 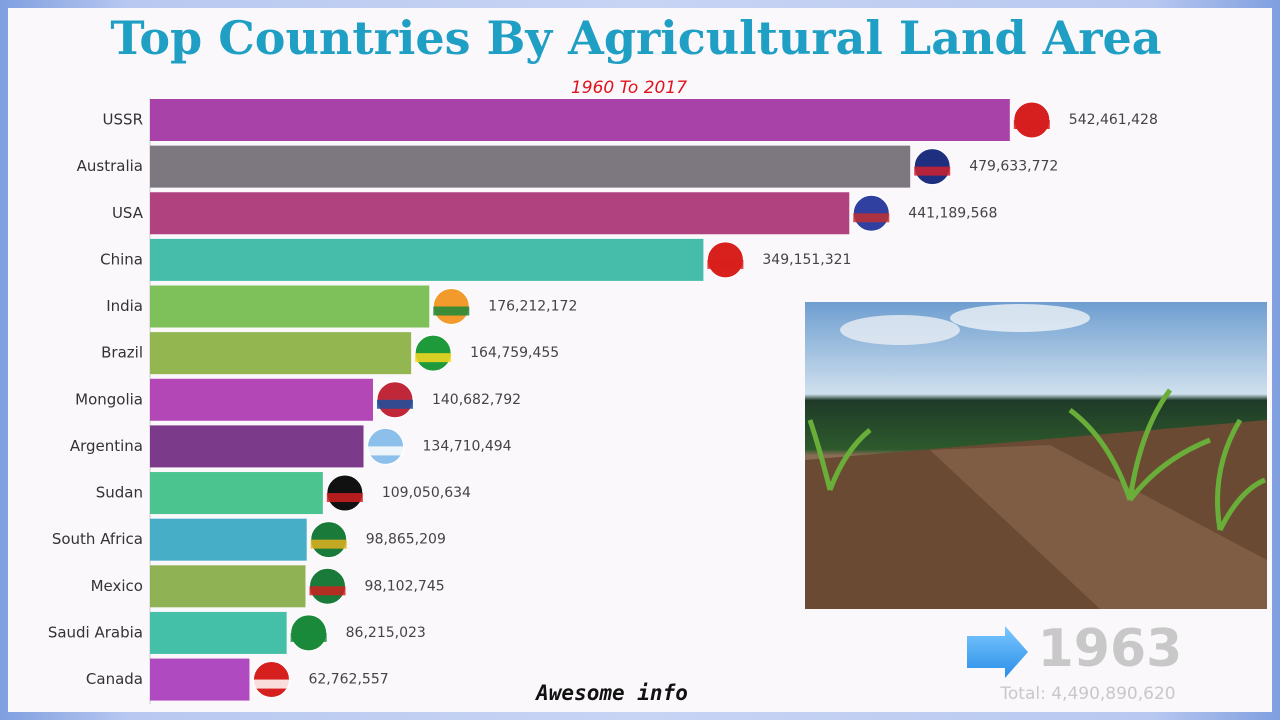 I want to click on value-label: 86,215,023, so click(x=386, y=633).